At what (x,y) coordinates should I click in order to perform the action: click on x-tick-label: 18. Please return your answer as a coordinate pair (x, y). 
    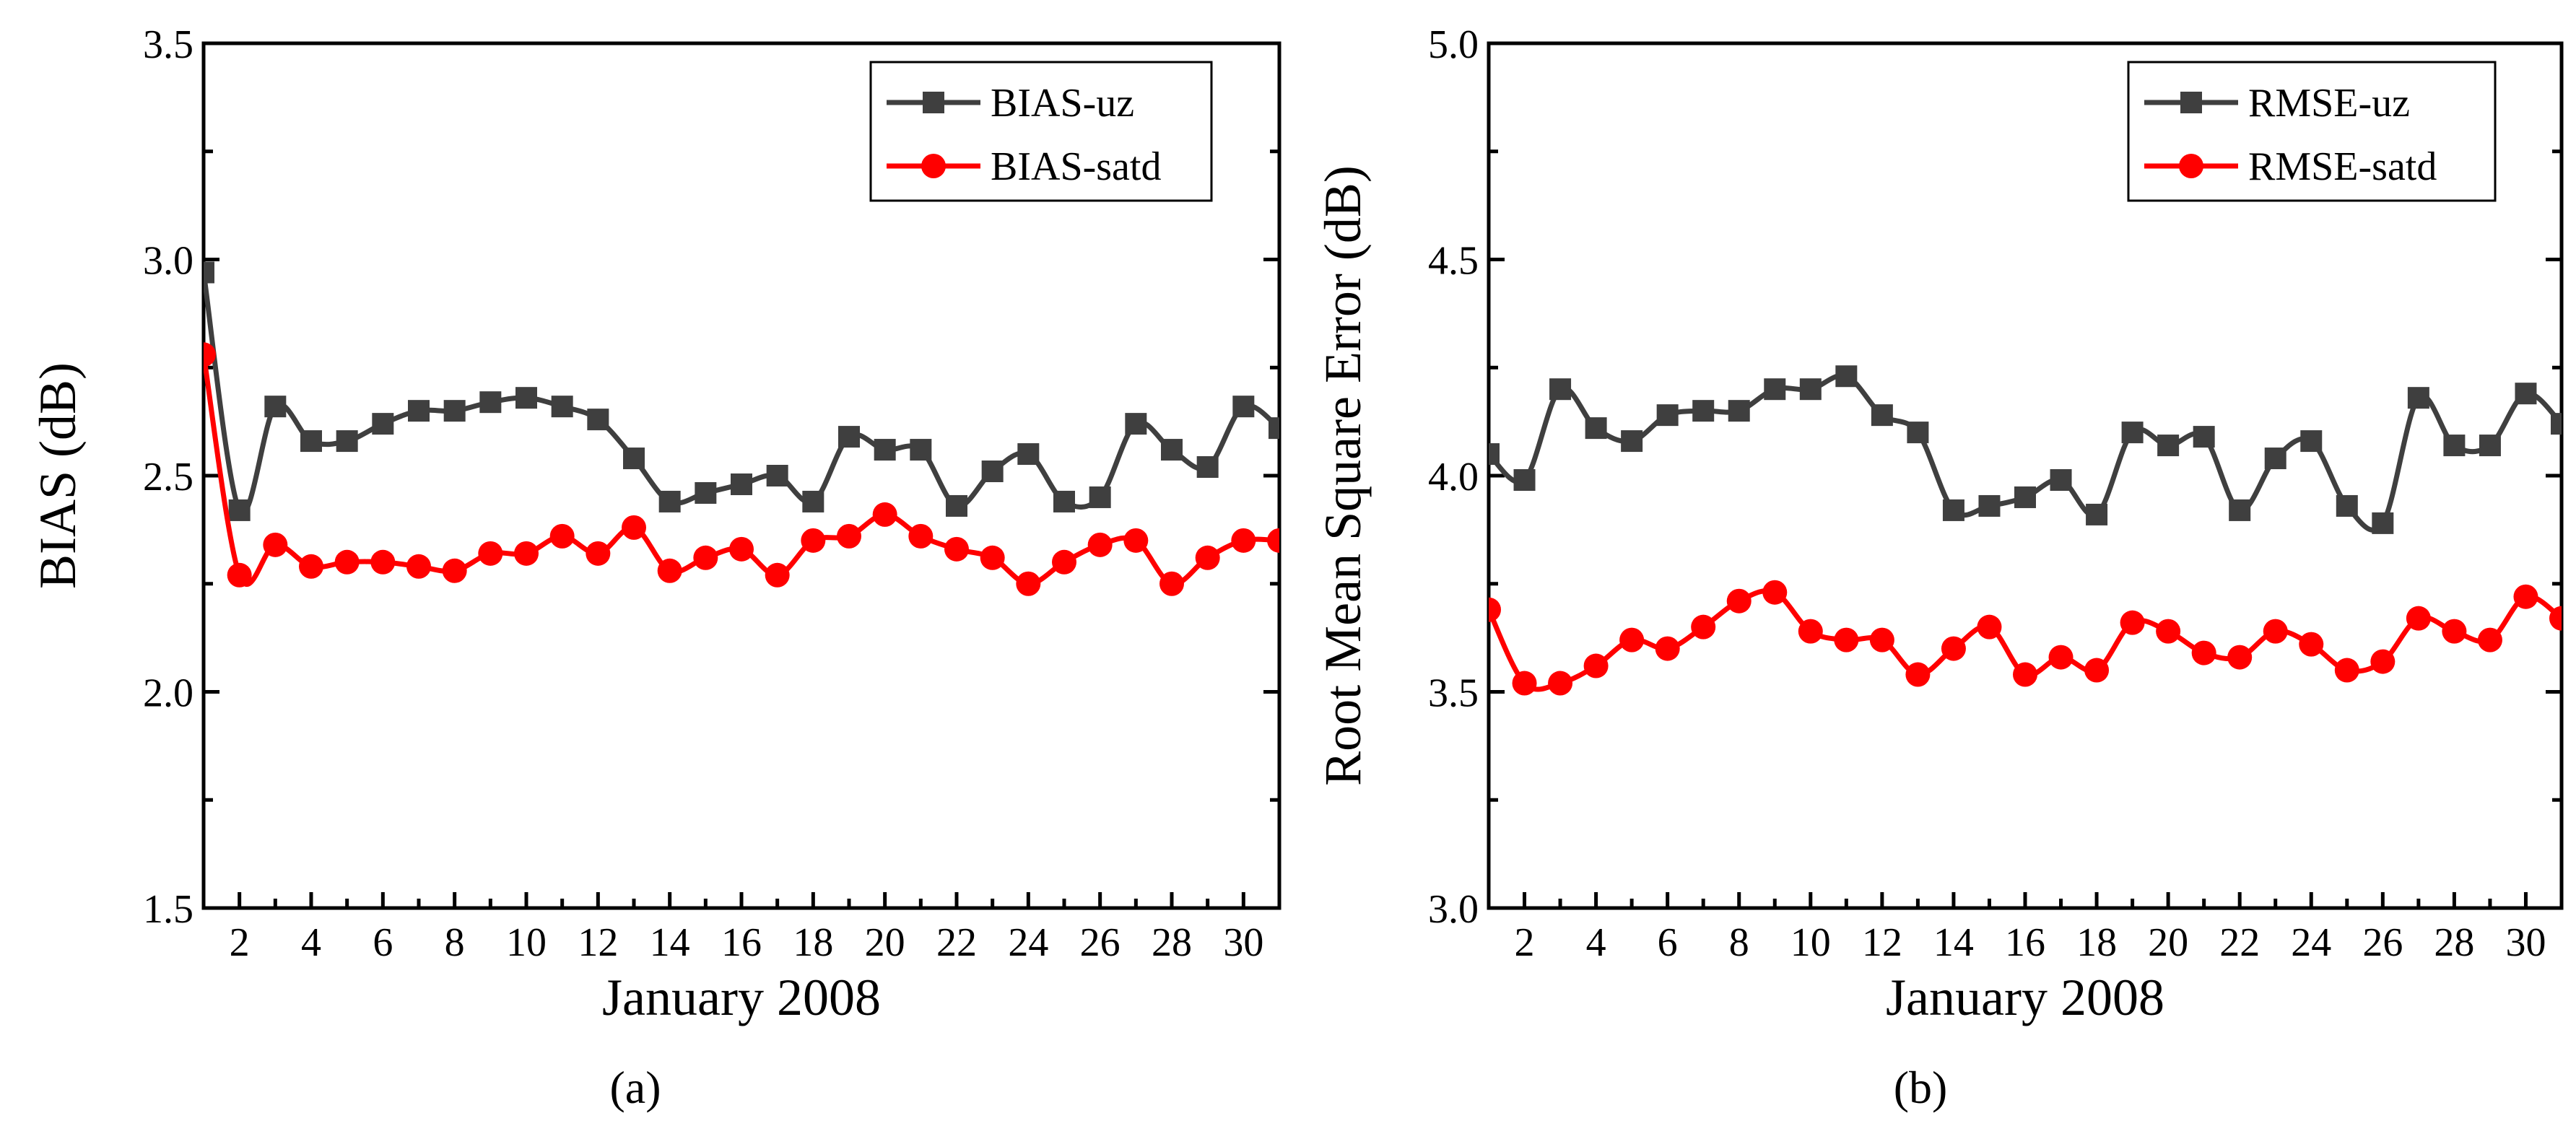
    Looking at the image, I should click on (813, 942).